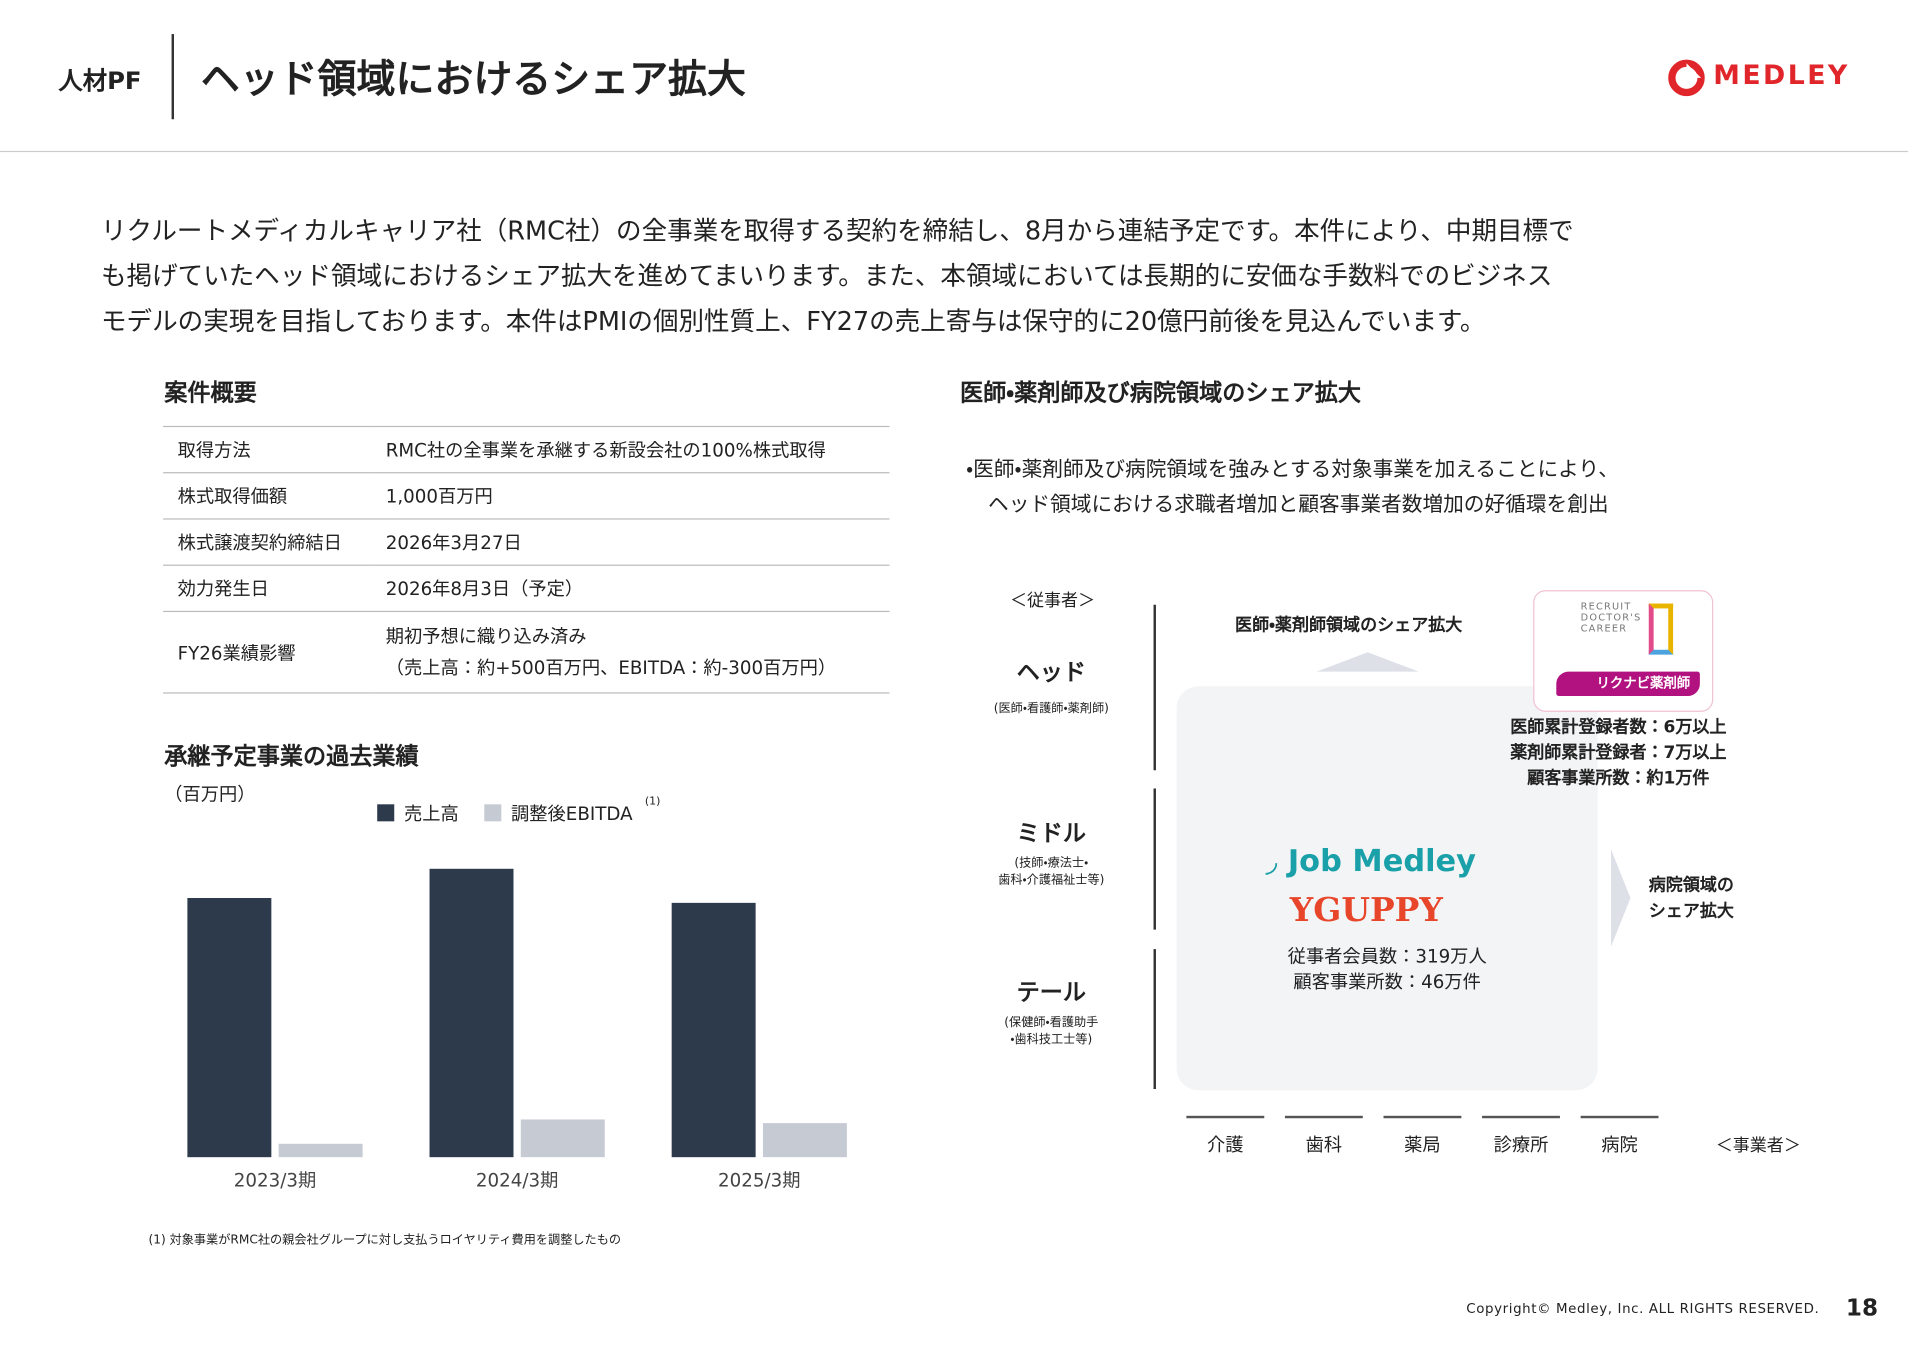 This screenshot has height=1348, width=1908. I want to click on bullet-text: 医師・薬剤師及び病院領域を強みとする対象事業を加えることにより、, so click(1296, 469).